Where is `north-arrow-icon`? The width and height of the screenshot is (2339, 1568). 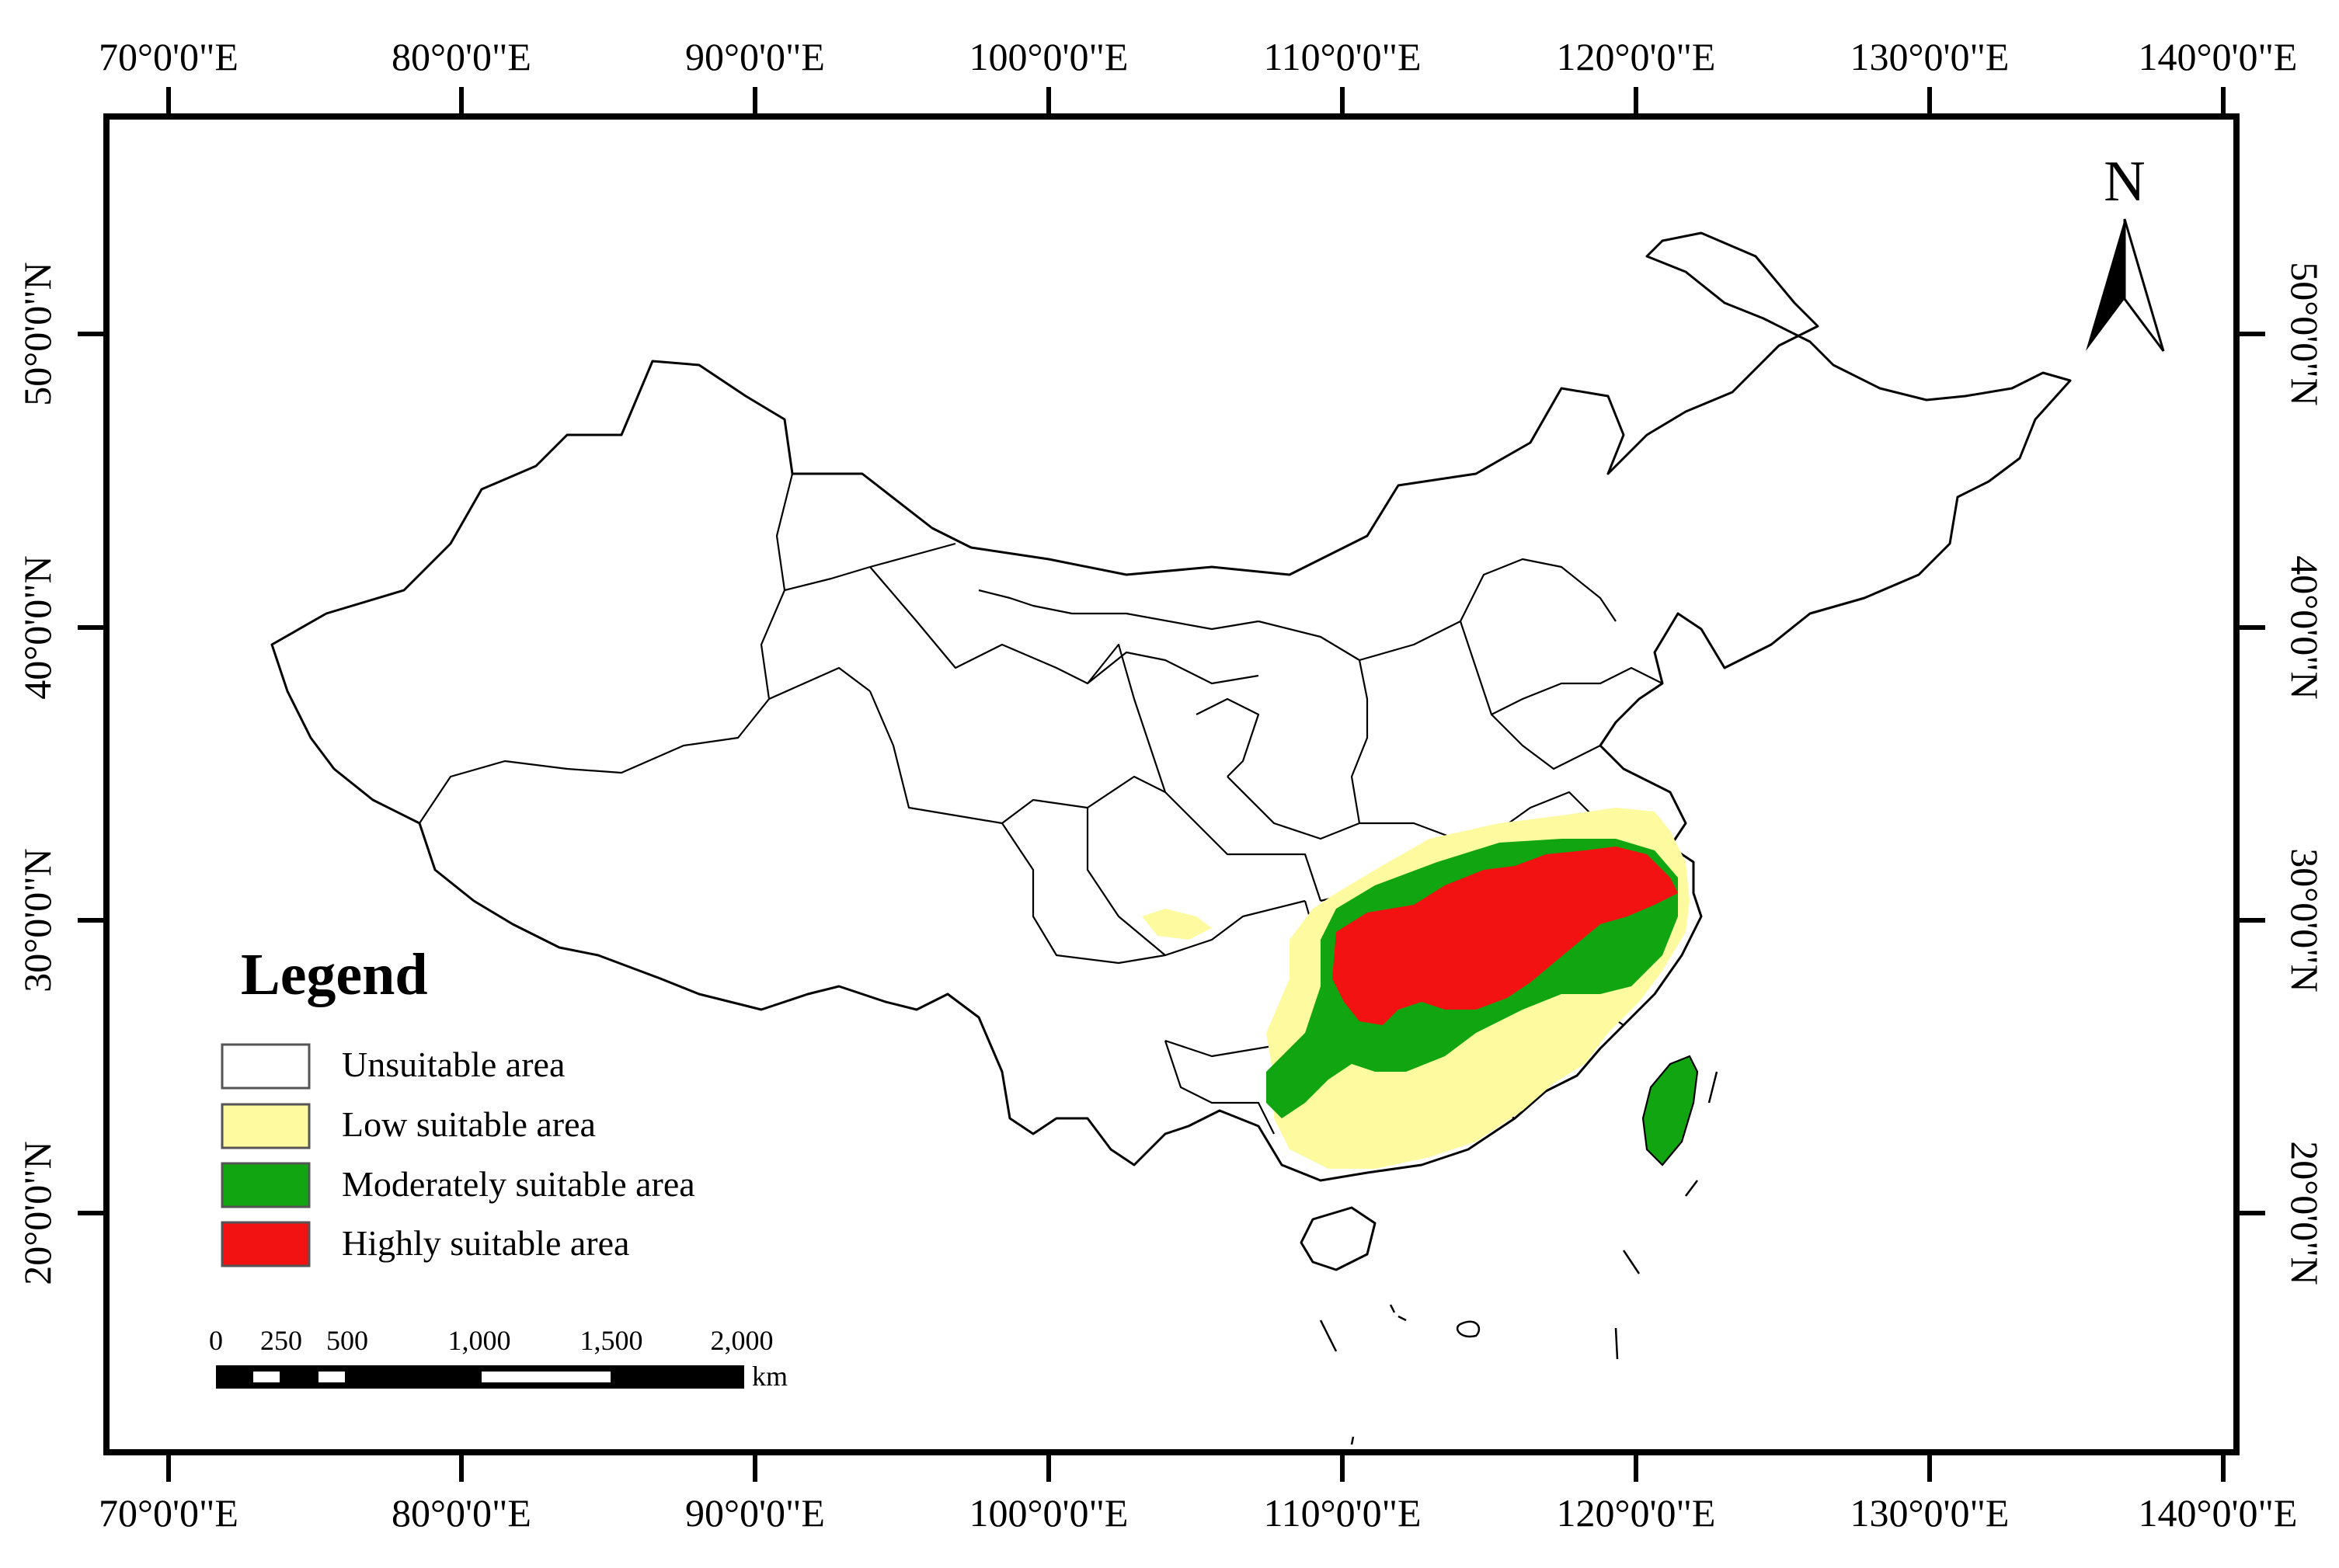 north-arrow-icon is located at coordinates (2105, 285).